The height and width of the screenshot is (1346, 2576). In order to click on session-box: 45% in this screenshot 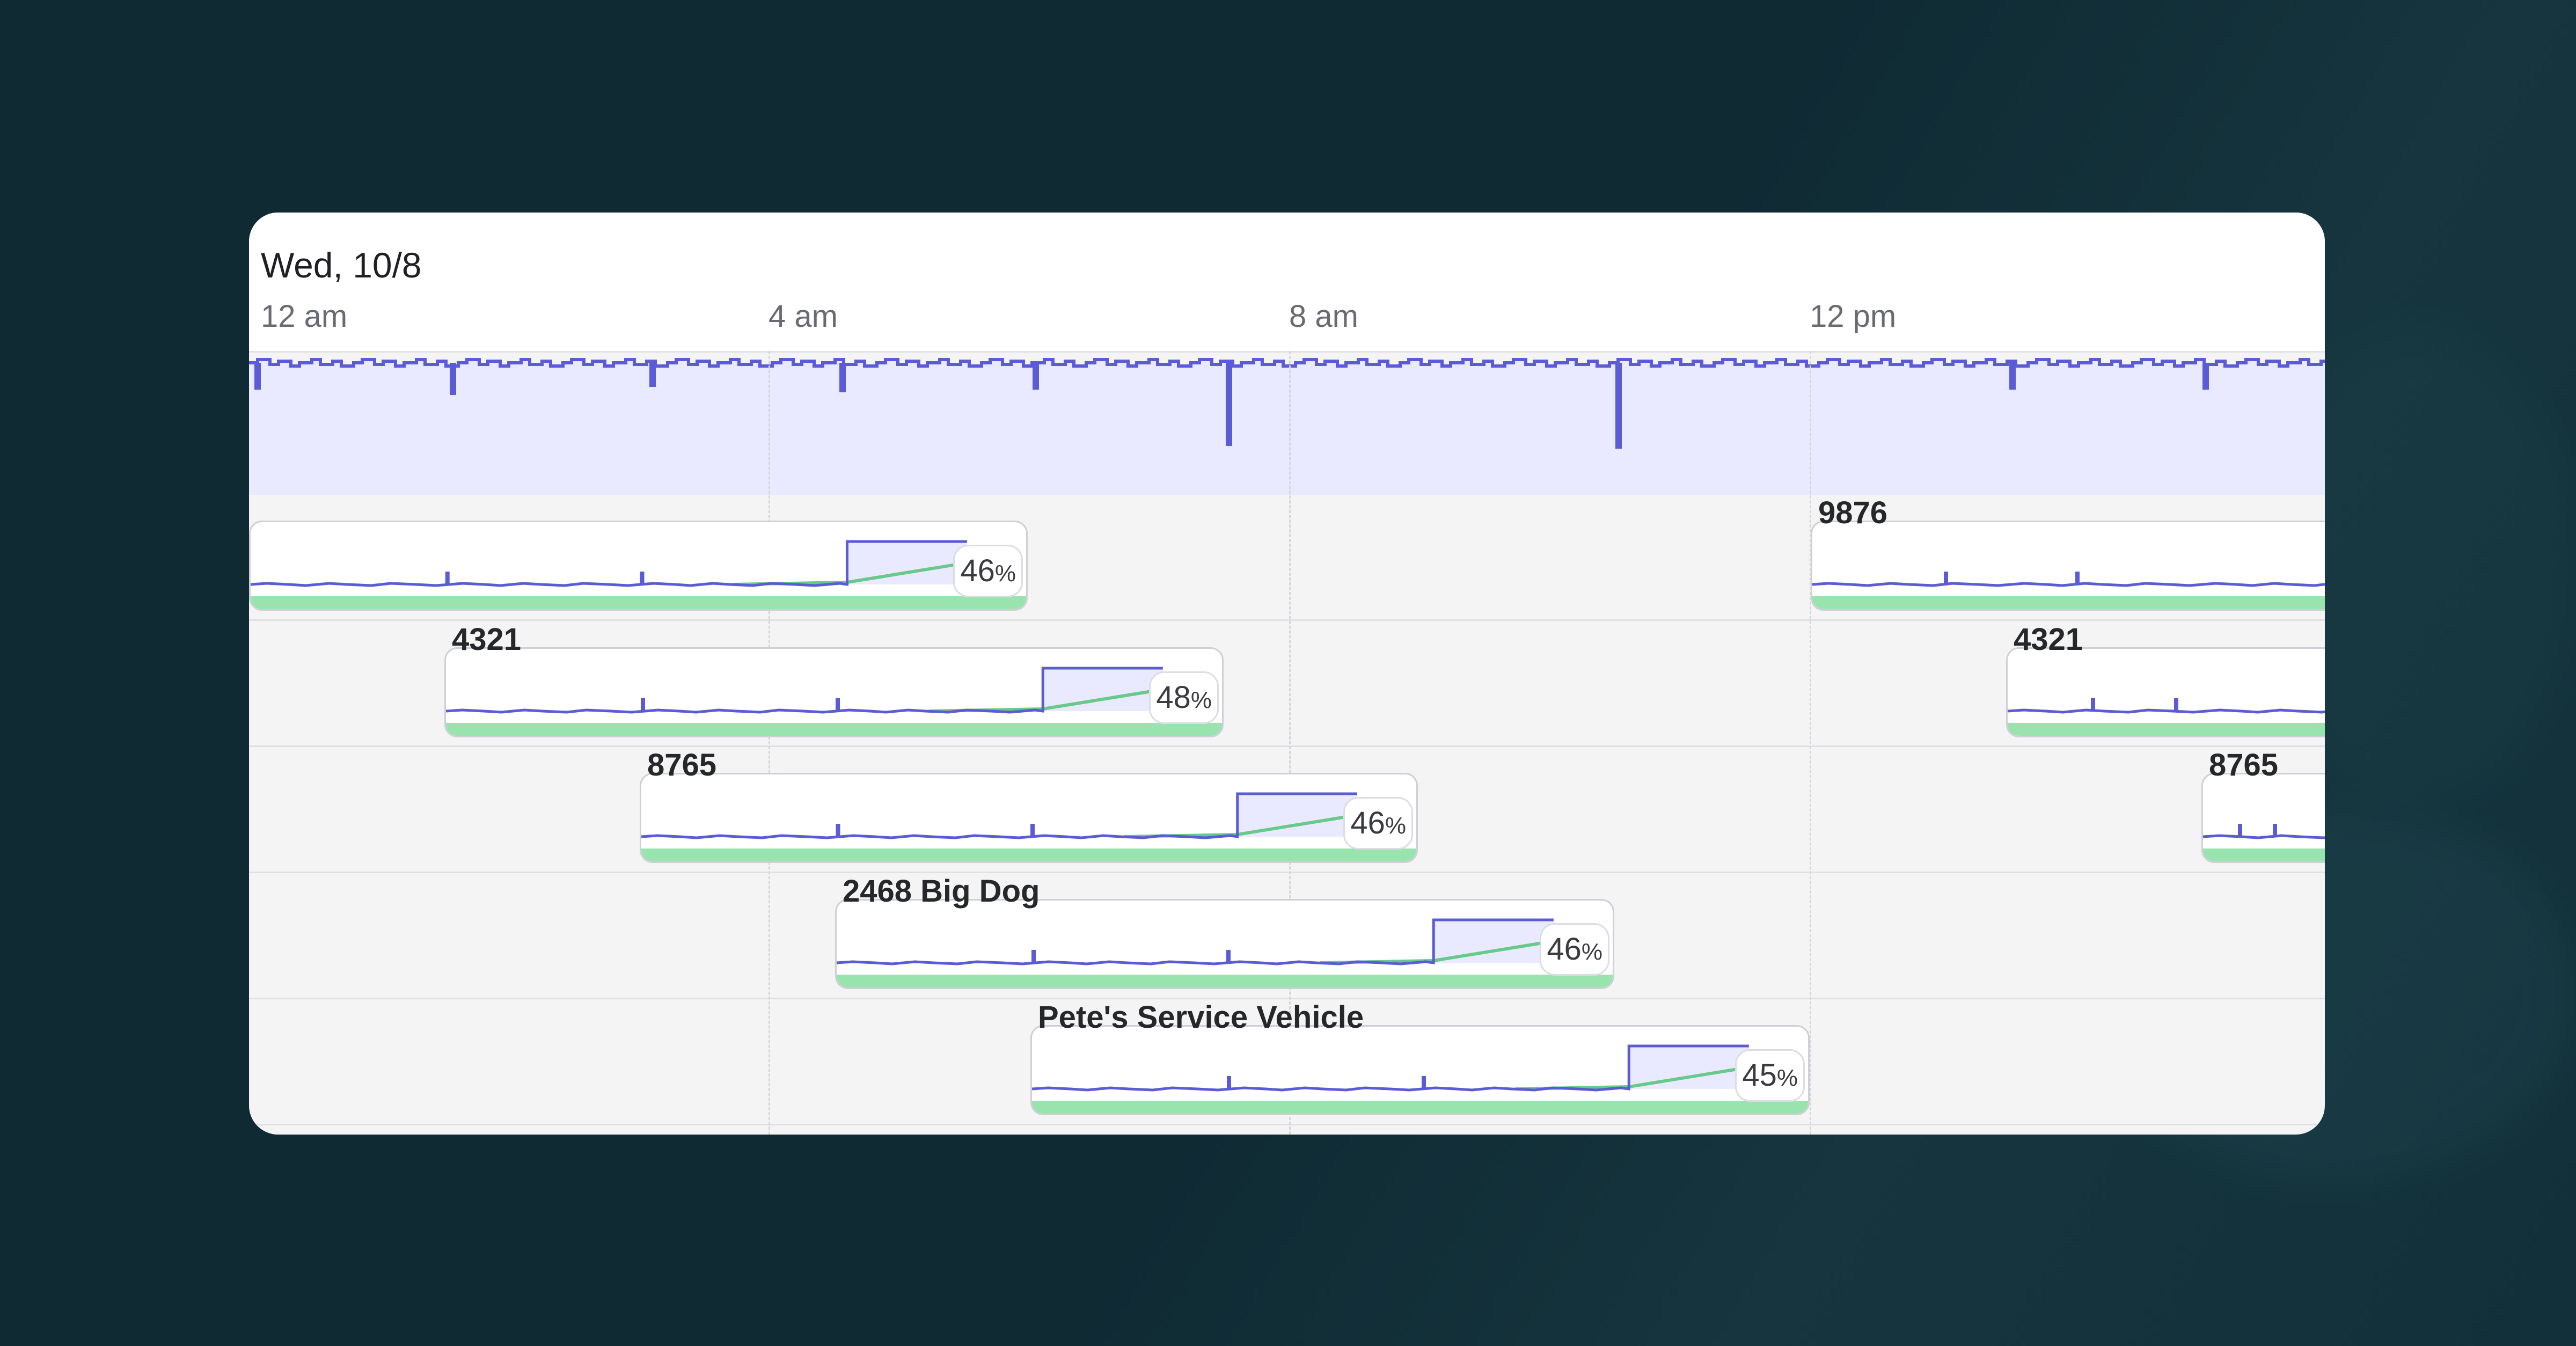, I will do `click(1420, 1070)`.